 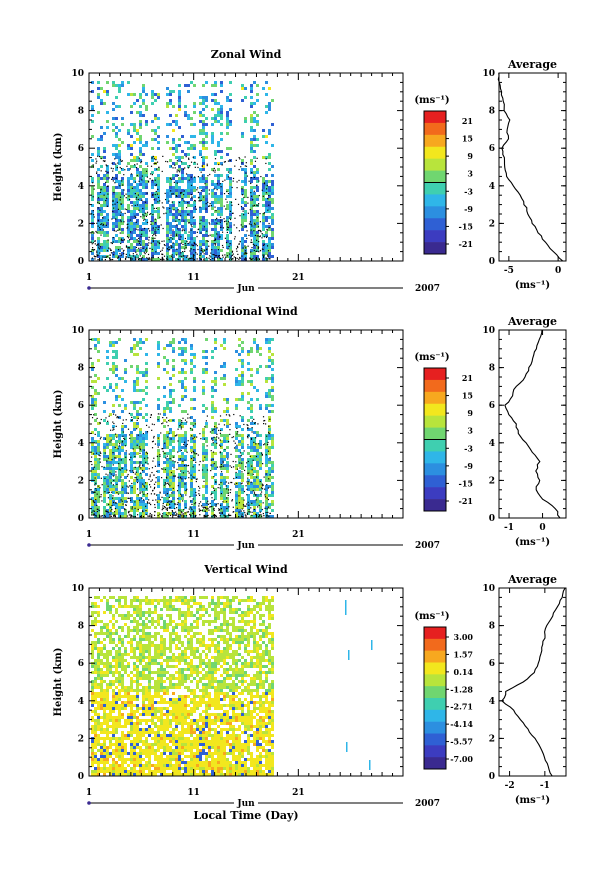 I want to click on colorbar-swatch, so click(x=435, y=248).